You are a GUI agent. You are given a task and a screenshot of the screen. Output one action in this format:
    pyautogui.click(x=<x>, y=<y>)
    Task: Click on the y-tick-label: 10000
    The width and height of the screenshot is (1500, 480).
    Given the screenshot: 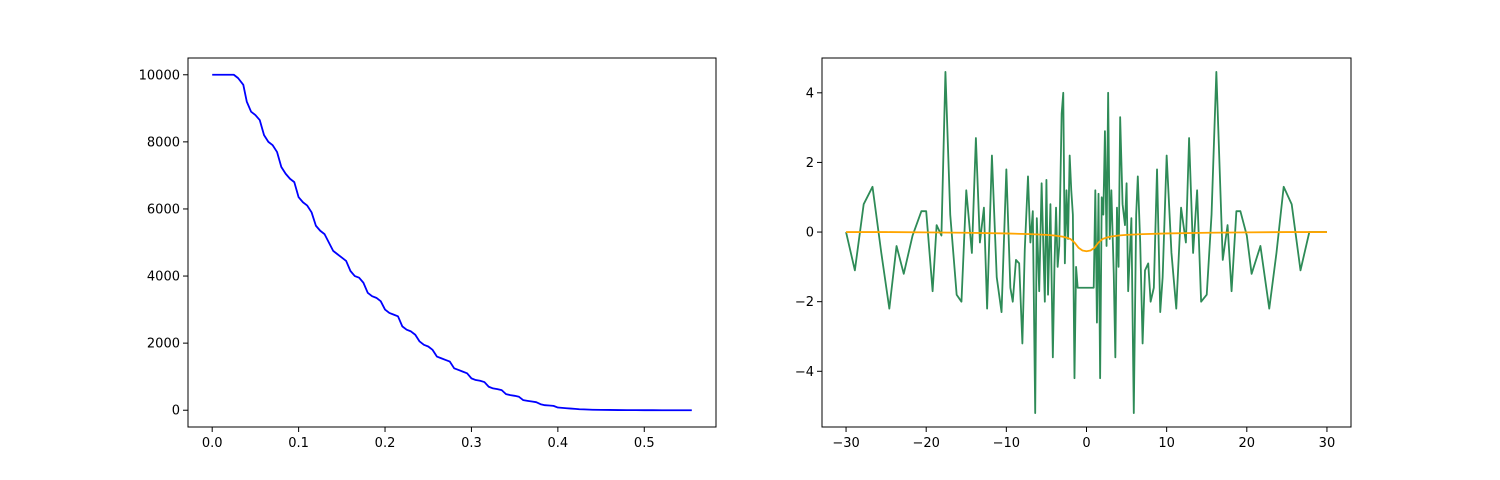 What is the action you would take?
    pyautogui.click(x=159, y=75)
    